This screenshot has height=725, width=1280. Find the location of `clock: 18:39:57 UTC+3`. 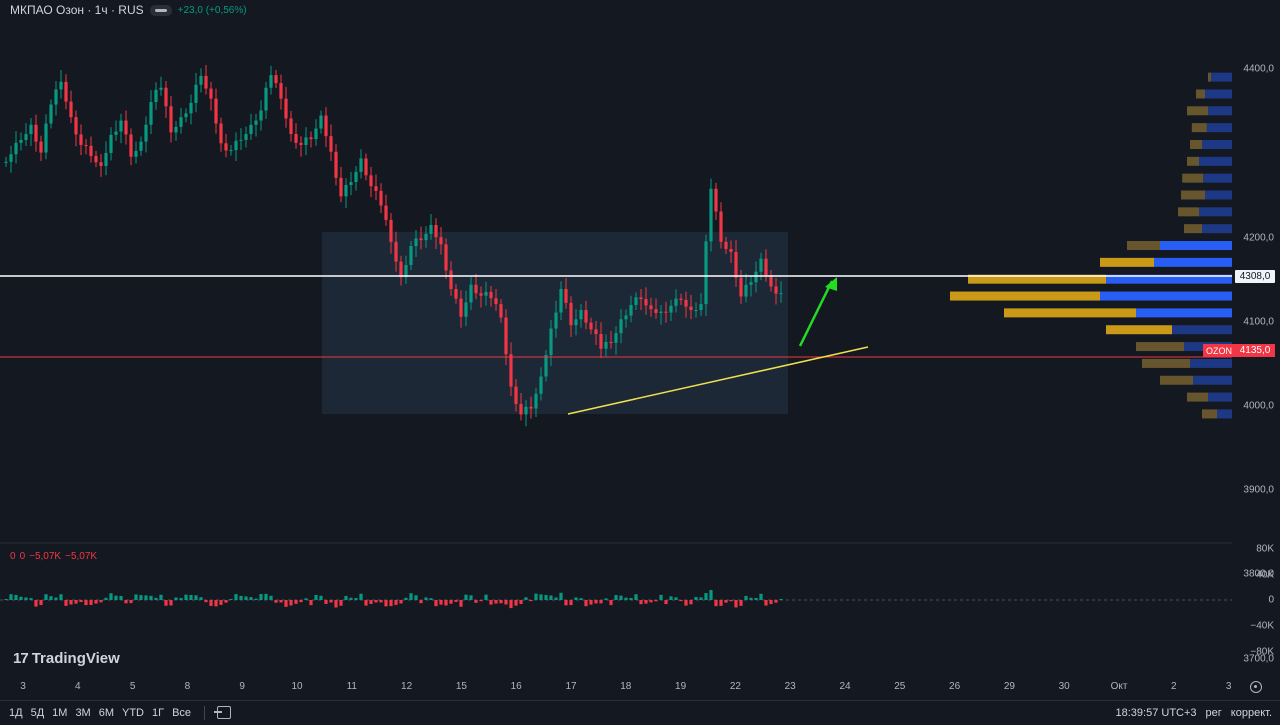

clock: 18:39:57 UTC+3 is located at coordinates (1156, 713).